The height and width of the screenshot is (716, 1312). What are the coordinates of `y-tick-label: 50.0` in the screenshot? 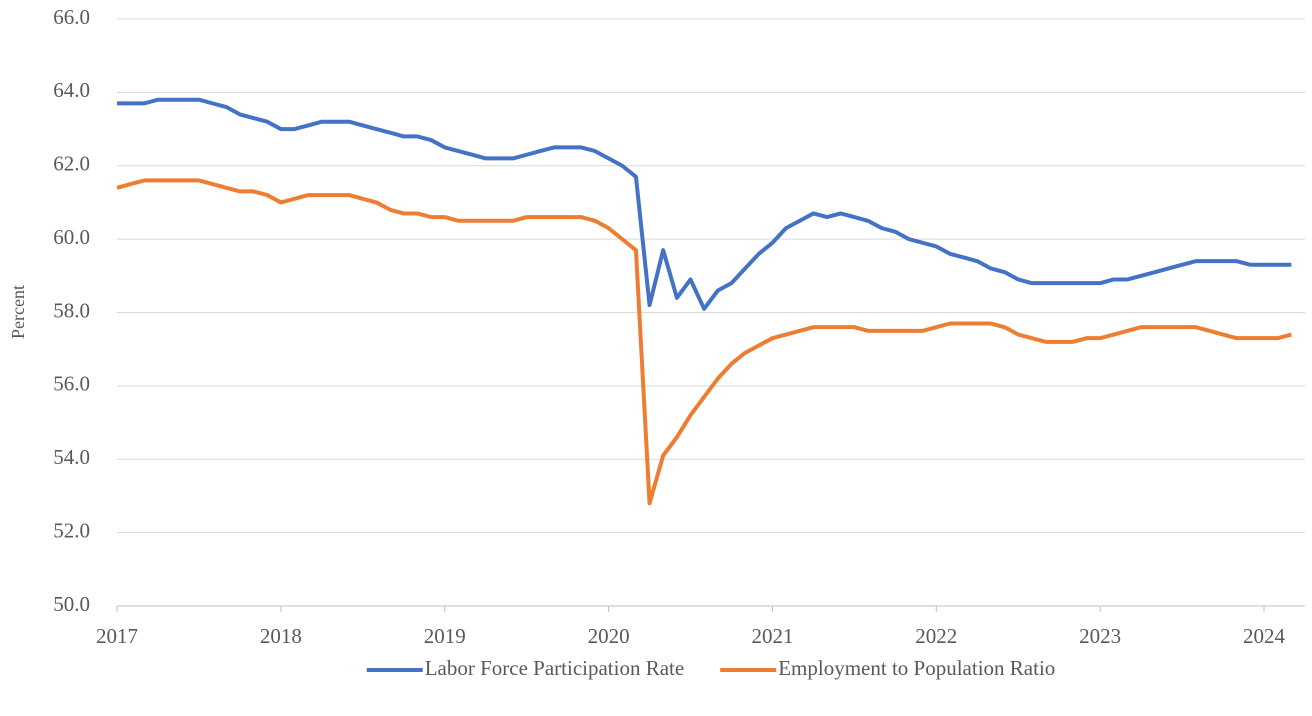 It's located at (71, 604).